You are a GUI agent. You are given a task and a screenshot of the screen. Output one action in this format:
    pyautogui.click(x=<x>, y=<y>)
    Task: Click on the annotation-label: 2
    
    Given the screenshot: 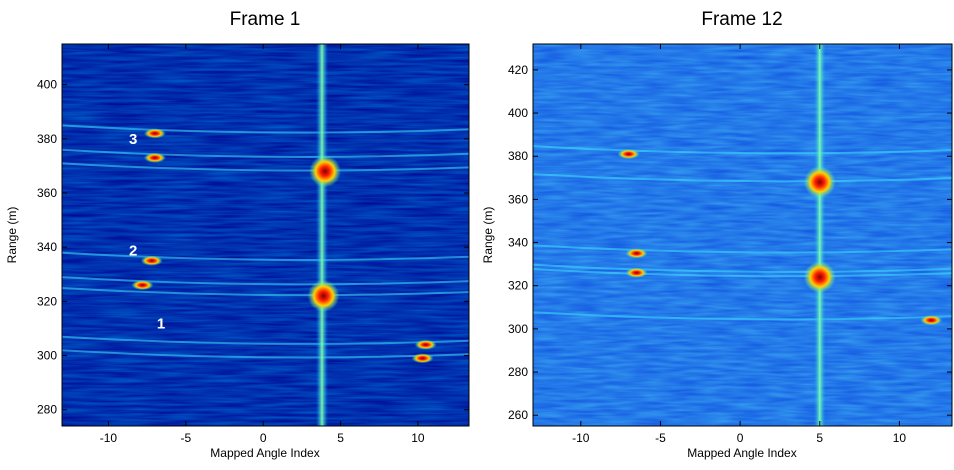 What is the action you would take?
    pyautogui.click(x=133, y=250)
    